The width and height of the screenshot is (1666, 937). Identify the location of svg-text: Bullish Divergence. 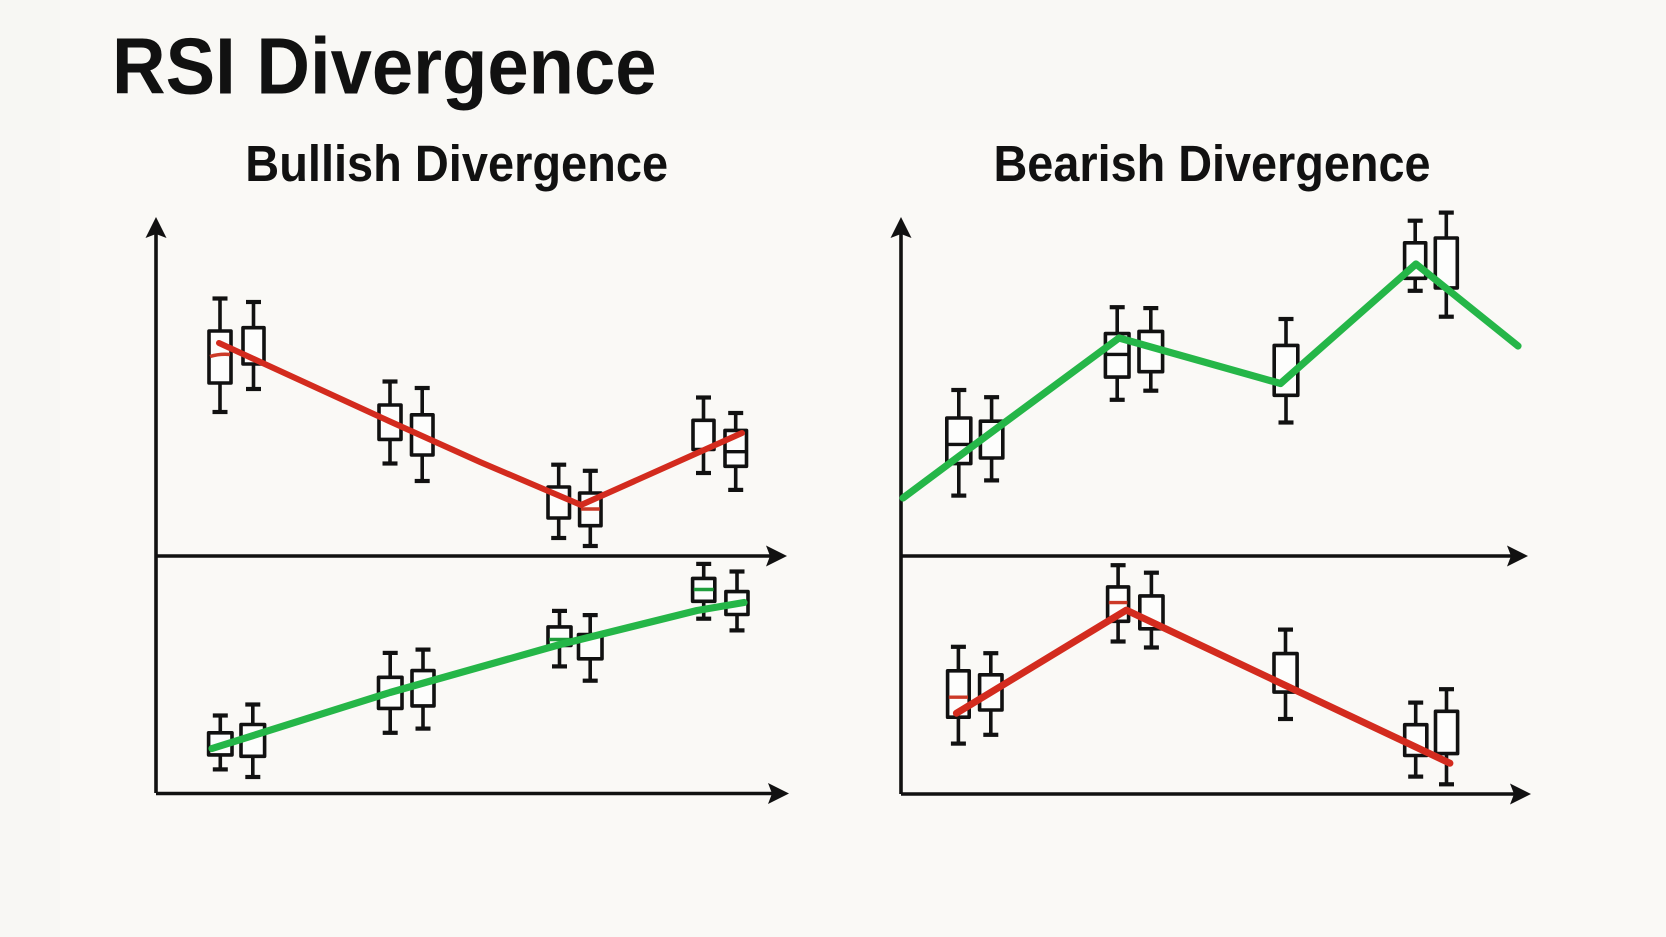
(456, 164).